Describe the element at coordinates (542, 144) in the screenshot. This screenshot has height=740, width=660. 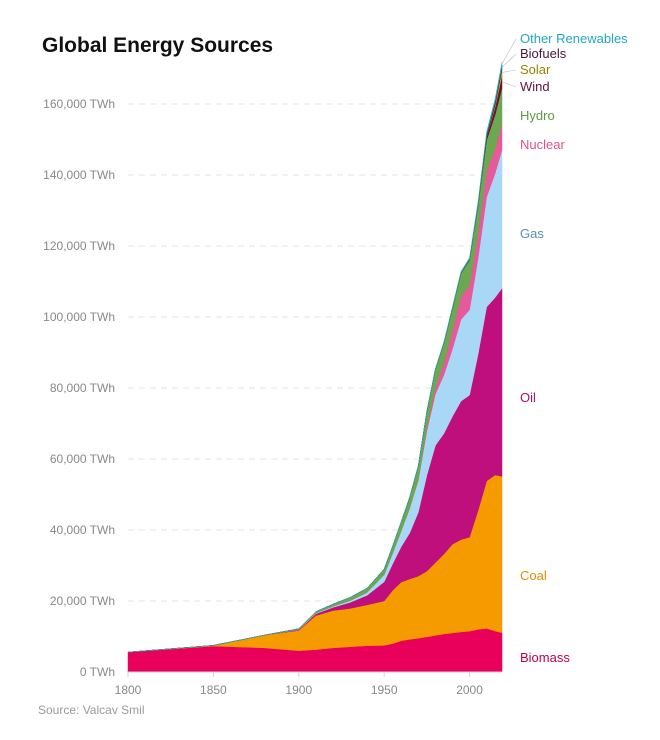
I see `series-label-nuclear: Nuclear` at that location.